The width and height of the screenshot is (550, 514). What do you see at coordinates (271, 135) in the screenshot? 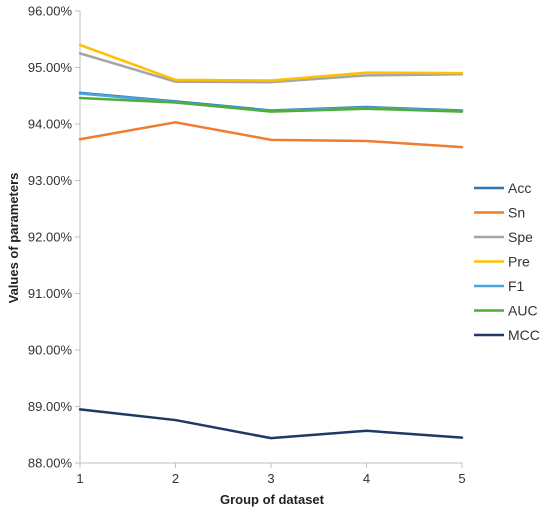
I see `series-line-sn` at bounding box center [271, 135].